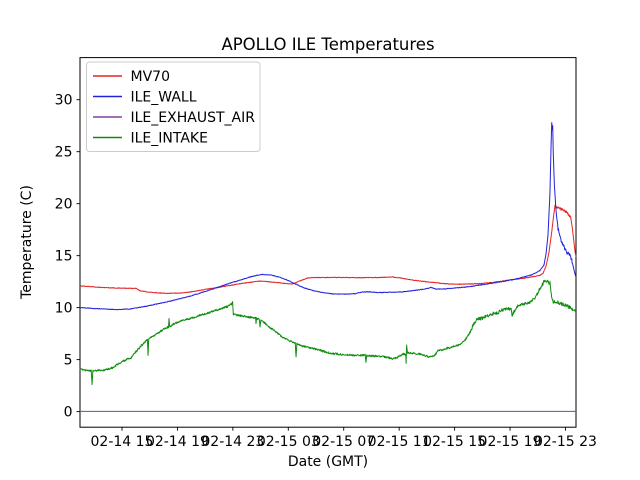 Image resolution: width=640 pixels, height=480 pixels. I want to click on legend-box, so click(173, 106).